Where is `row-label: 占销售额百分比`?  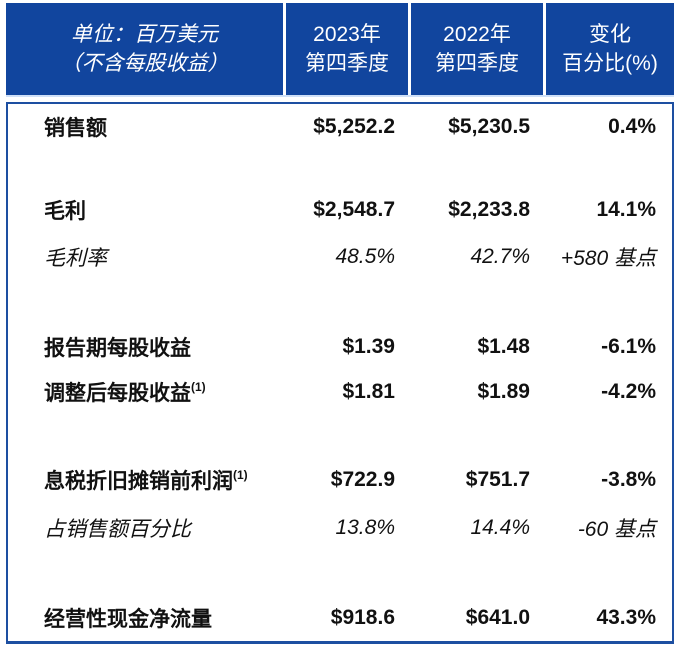
row-label: 占销售额百分比 is located at coordinates (145, 528).